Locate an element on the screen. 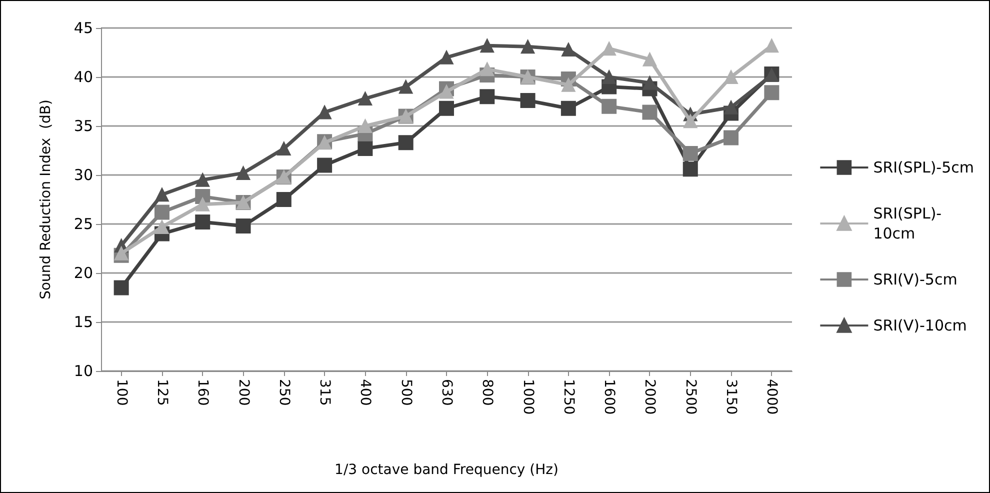 The height and width of the screenshot is (493, 990). x-tick-label: 400 is located at coordinates (365, 392).